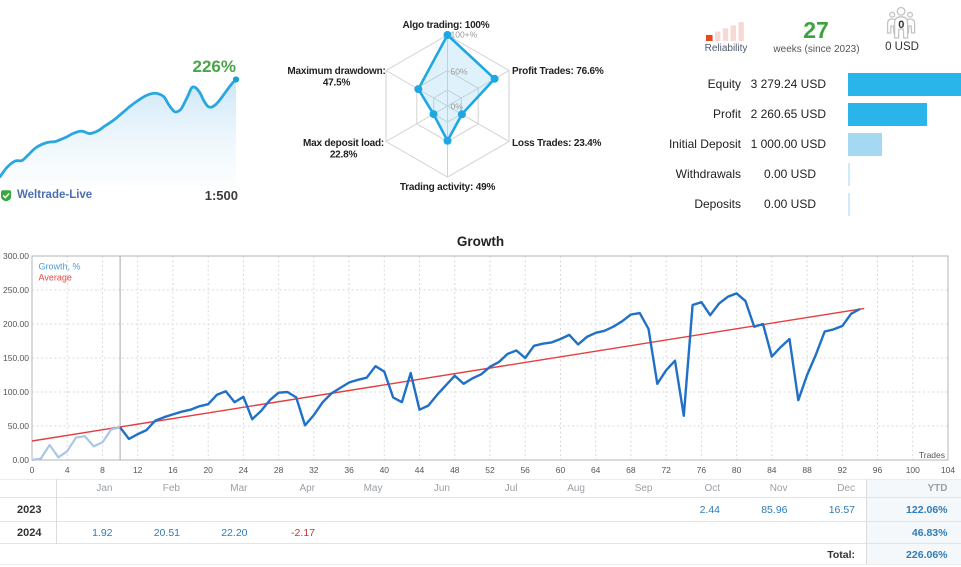 This screenshot has width=961, height=567. What do you see at coordinates (932, 455) in the screenshot?
I see `svg-text: Trades` at bounding box center [932, 455].